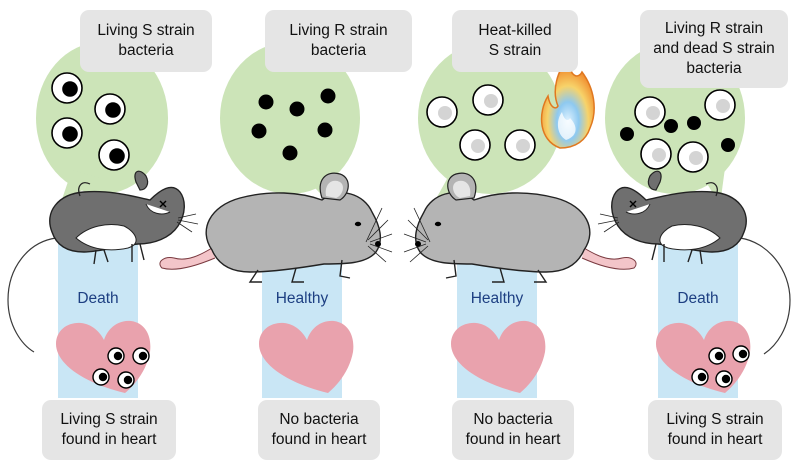 The width and height of the screenshot is (800, 471). Describe the element at coordinates (319, 419) in the screenshot. I see `heart-label-2-line-1: No bacteria` at that location.